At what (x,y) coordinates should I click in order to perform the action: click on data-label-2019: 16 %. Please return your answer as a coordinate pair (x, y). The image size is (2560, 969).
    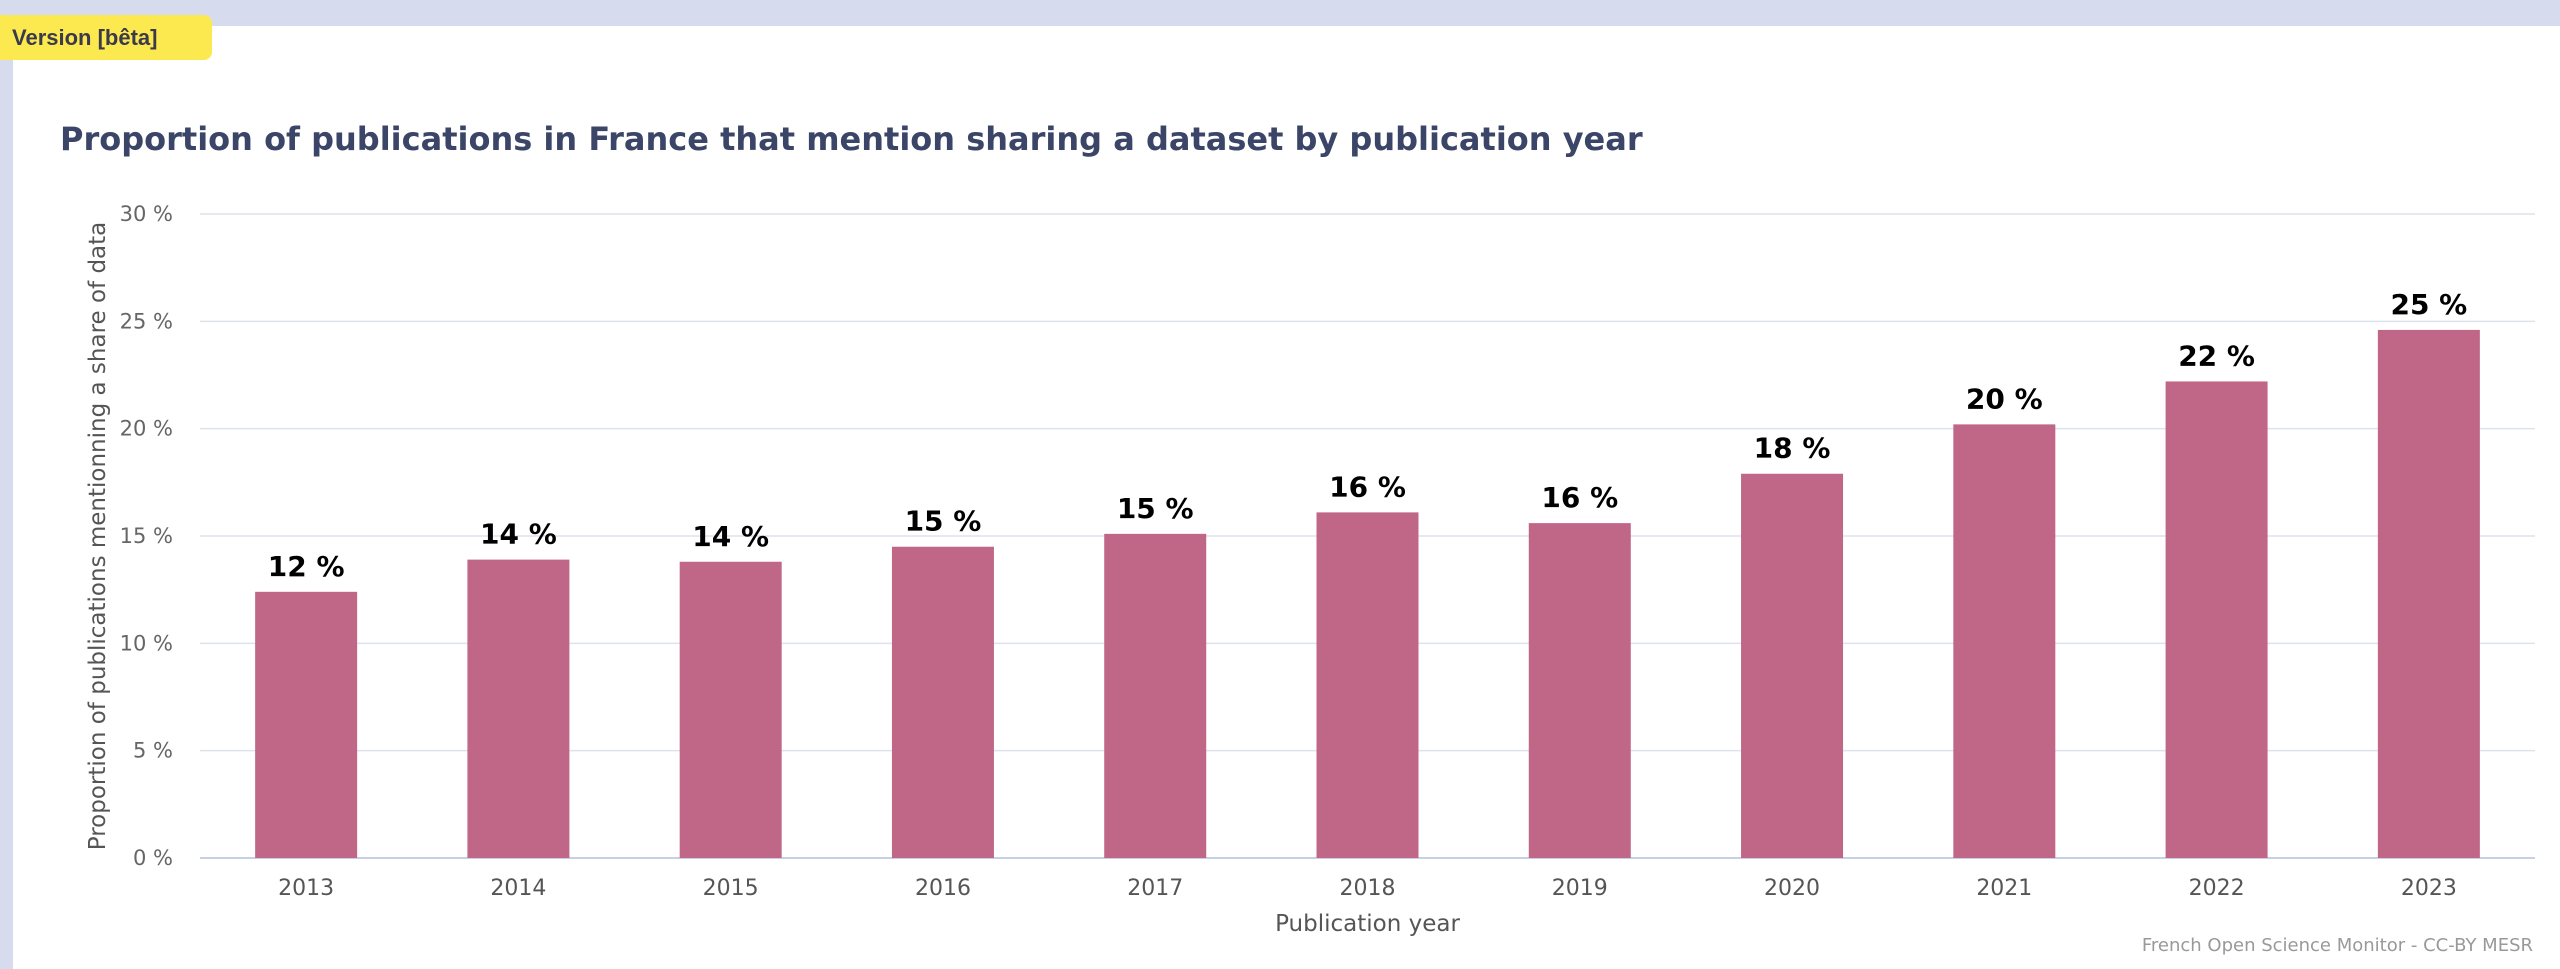
    Looking at the image, I should click on (1579, 497).